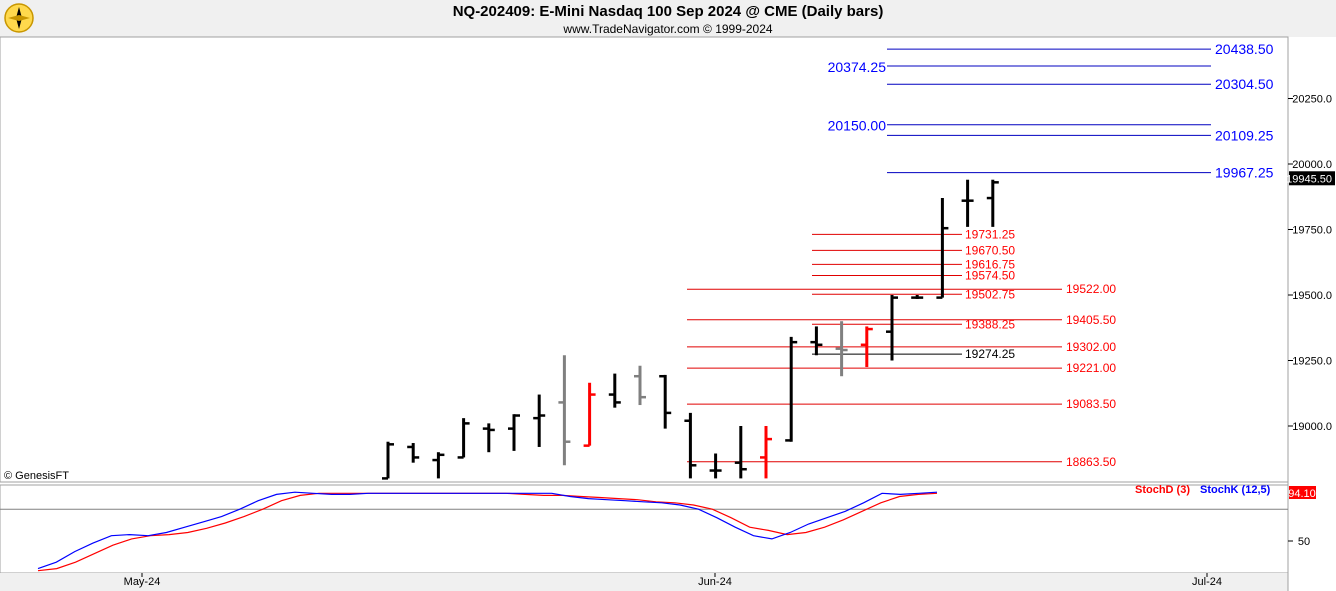 The width and height of the screenshot is (1336, 591). Describe the element at coordinates (36, 476) in the screenshot. I see `genesis-watermark: © GenesisFT` at that location.